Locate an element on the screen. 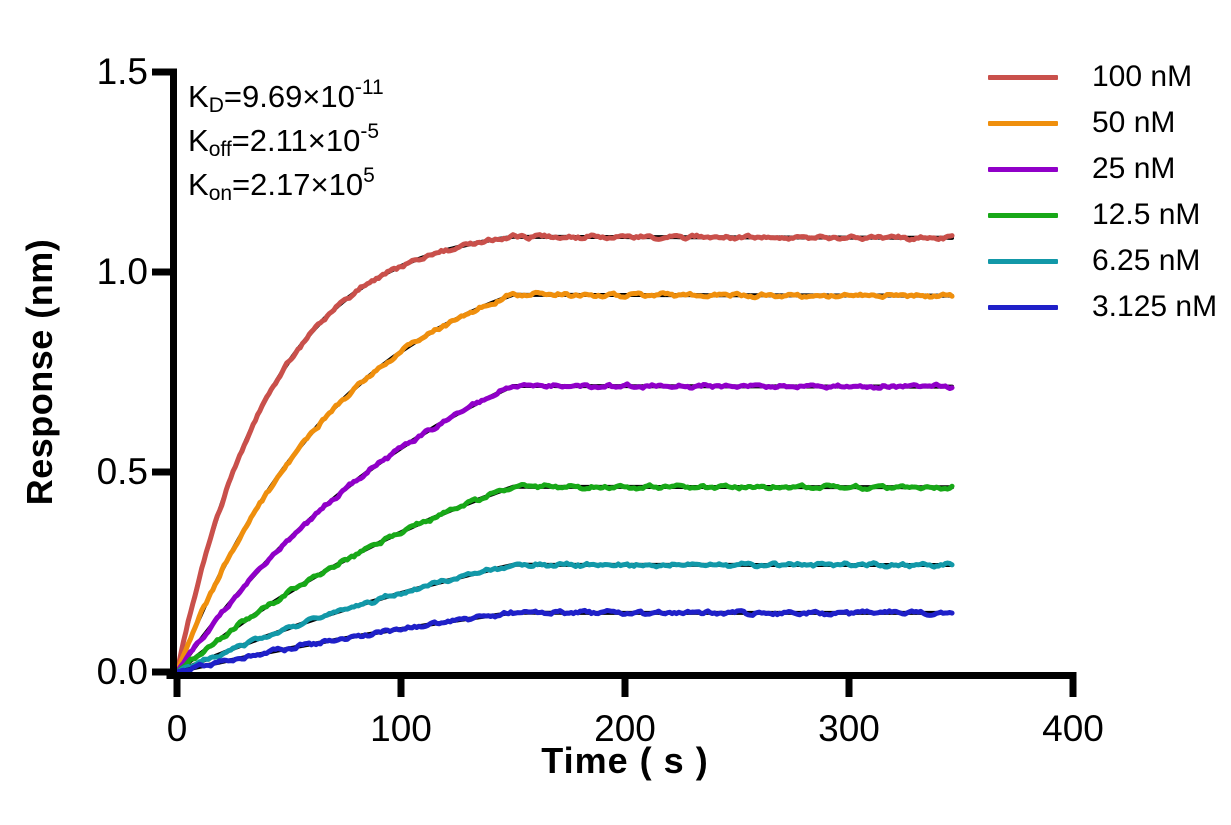  ytick-label-1: 0.5 is located at coordinates (122, 471).